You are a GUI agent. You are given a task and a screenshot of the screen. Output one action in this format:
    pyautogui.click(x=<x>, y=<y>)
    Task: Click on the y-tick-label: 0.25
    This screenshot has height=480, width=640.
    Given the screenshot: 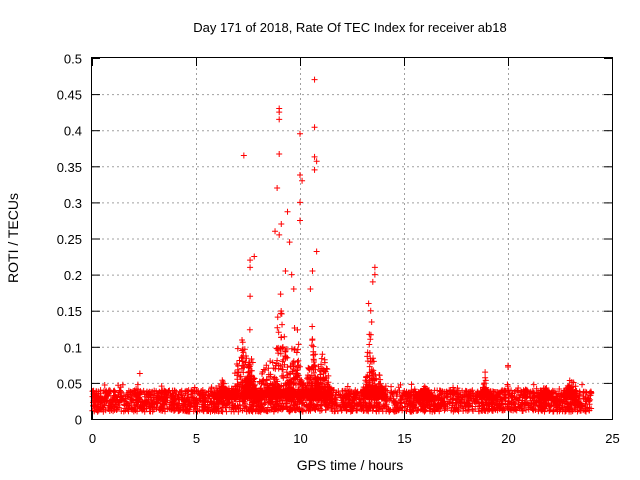 What is the action you would take?
    pyautogui.click(x=69, y=239)
    